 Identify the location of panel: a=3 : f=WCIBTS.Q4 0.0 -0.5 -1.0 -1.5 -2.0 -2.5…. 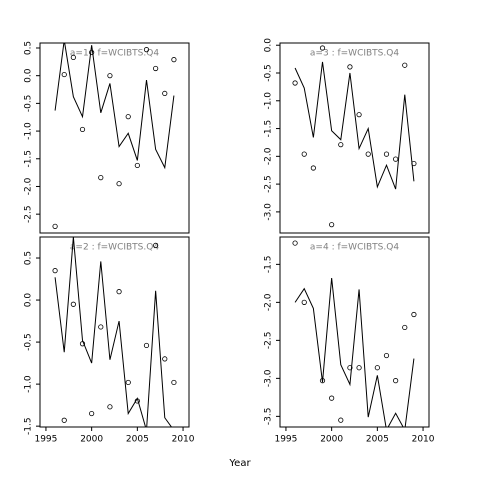
(347, 136).